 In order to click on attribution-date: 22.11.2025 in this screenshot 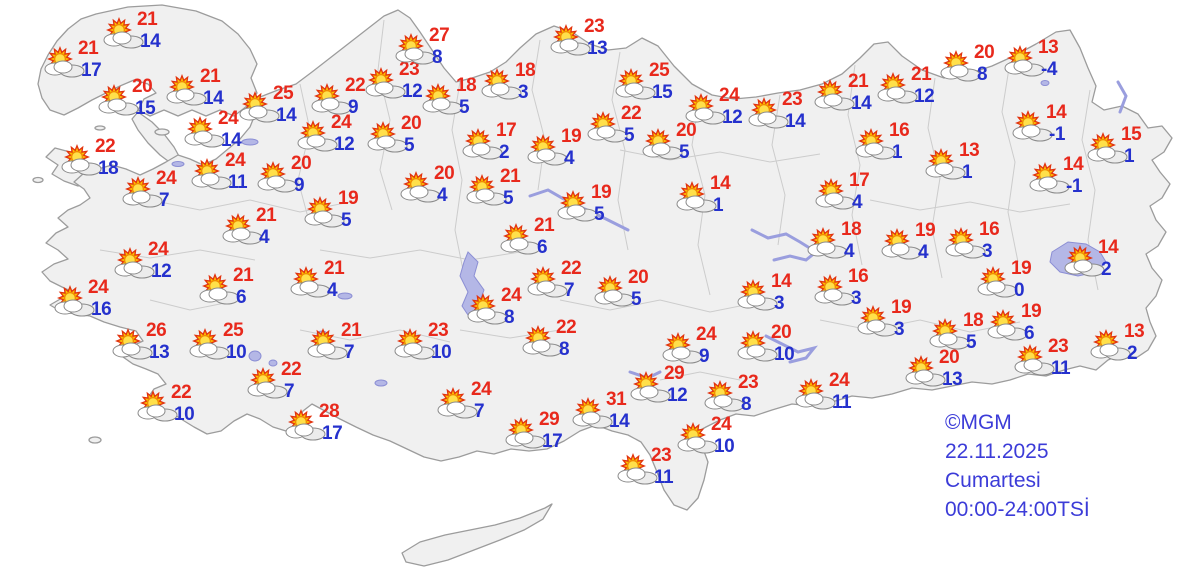, I will do `click(997, 451)`.